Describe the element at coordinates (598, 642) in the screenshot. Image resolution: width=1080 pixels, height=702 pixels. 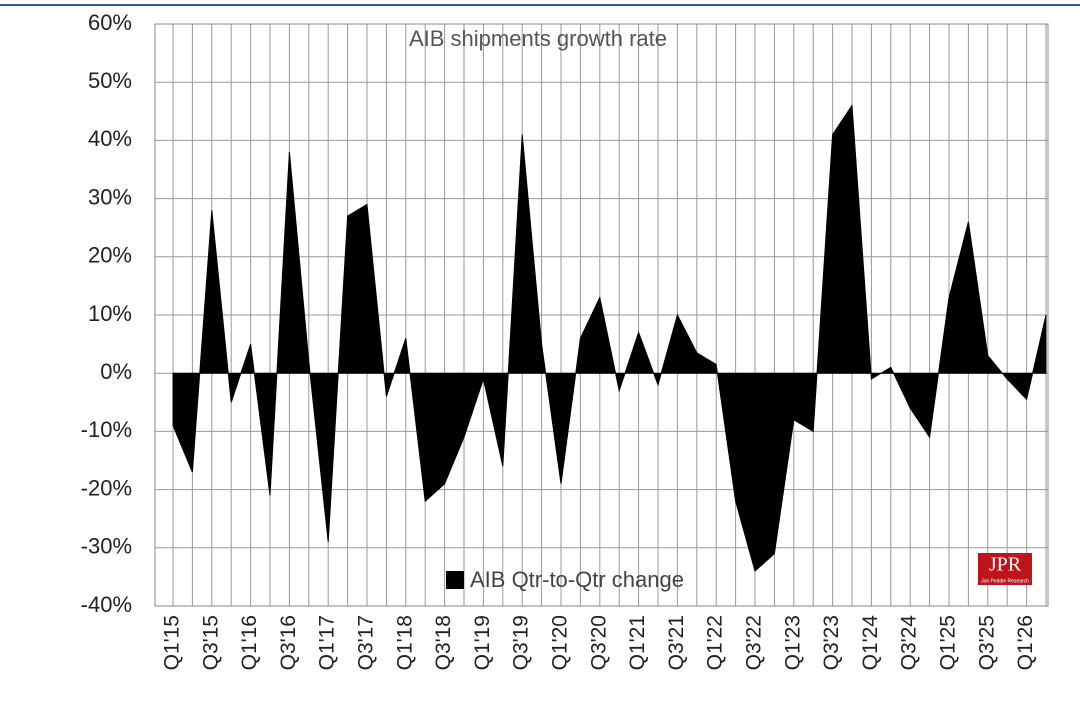
I see `x-tick-label: Q3'20` at that location.